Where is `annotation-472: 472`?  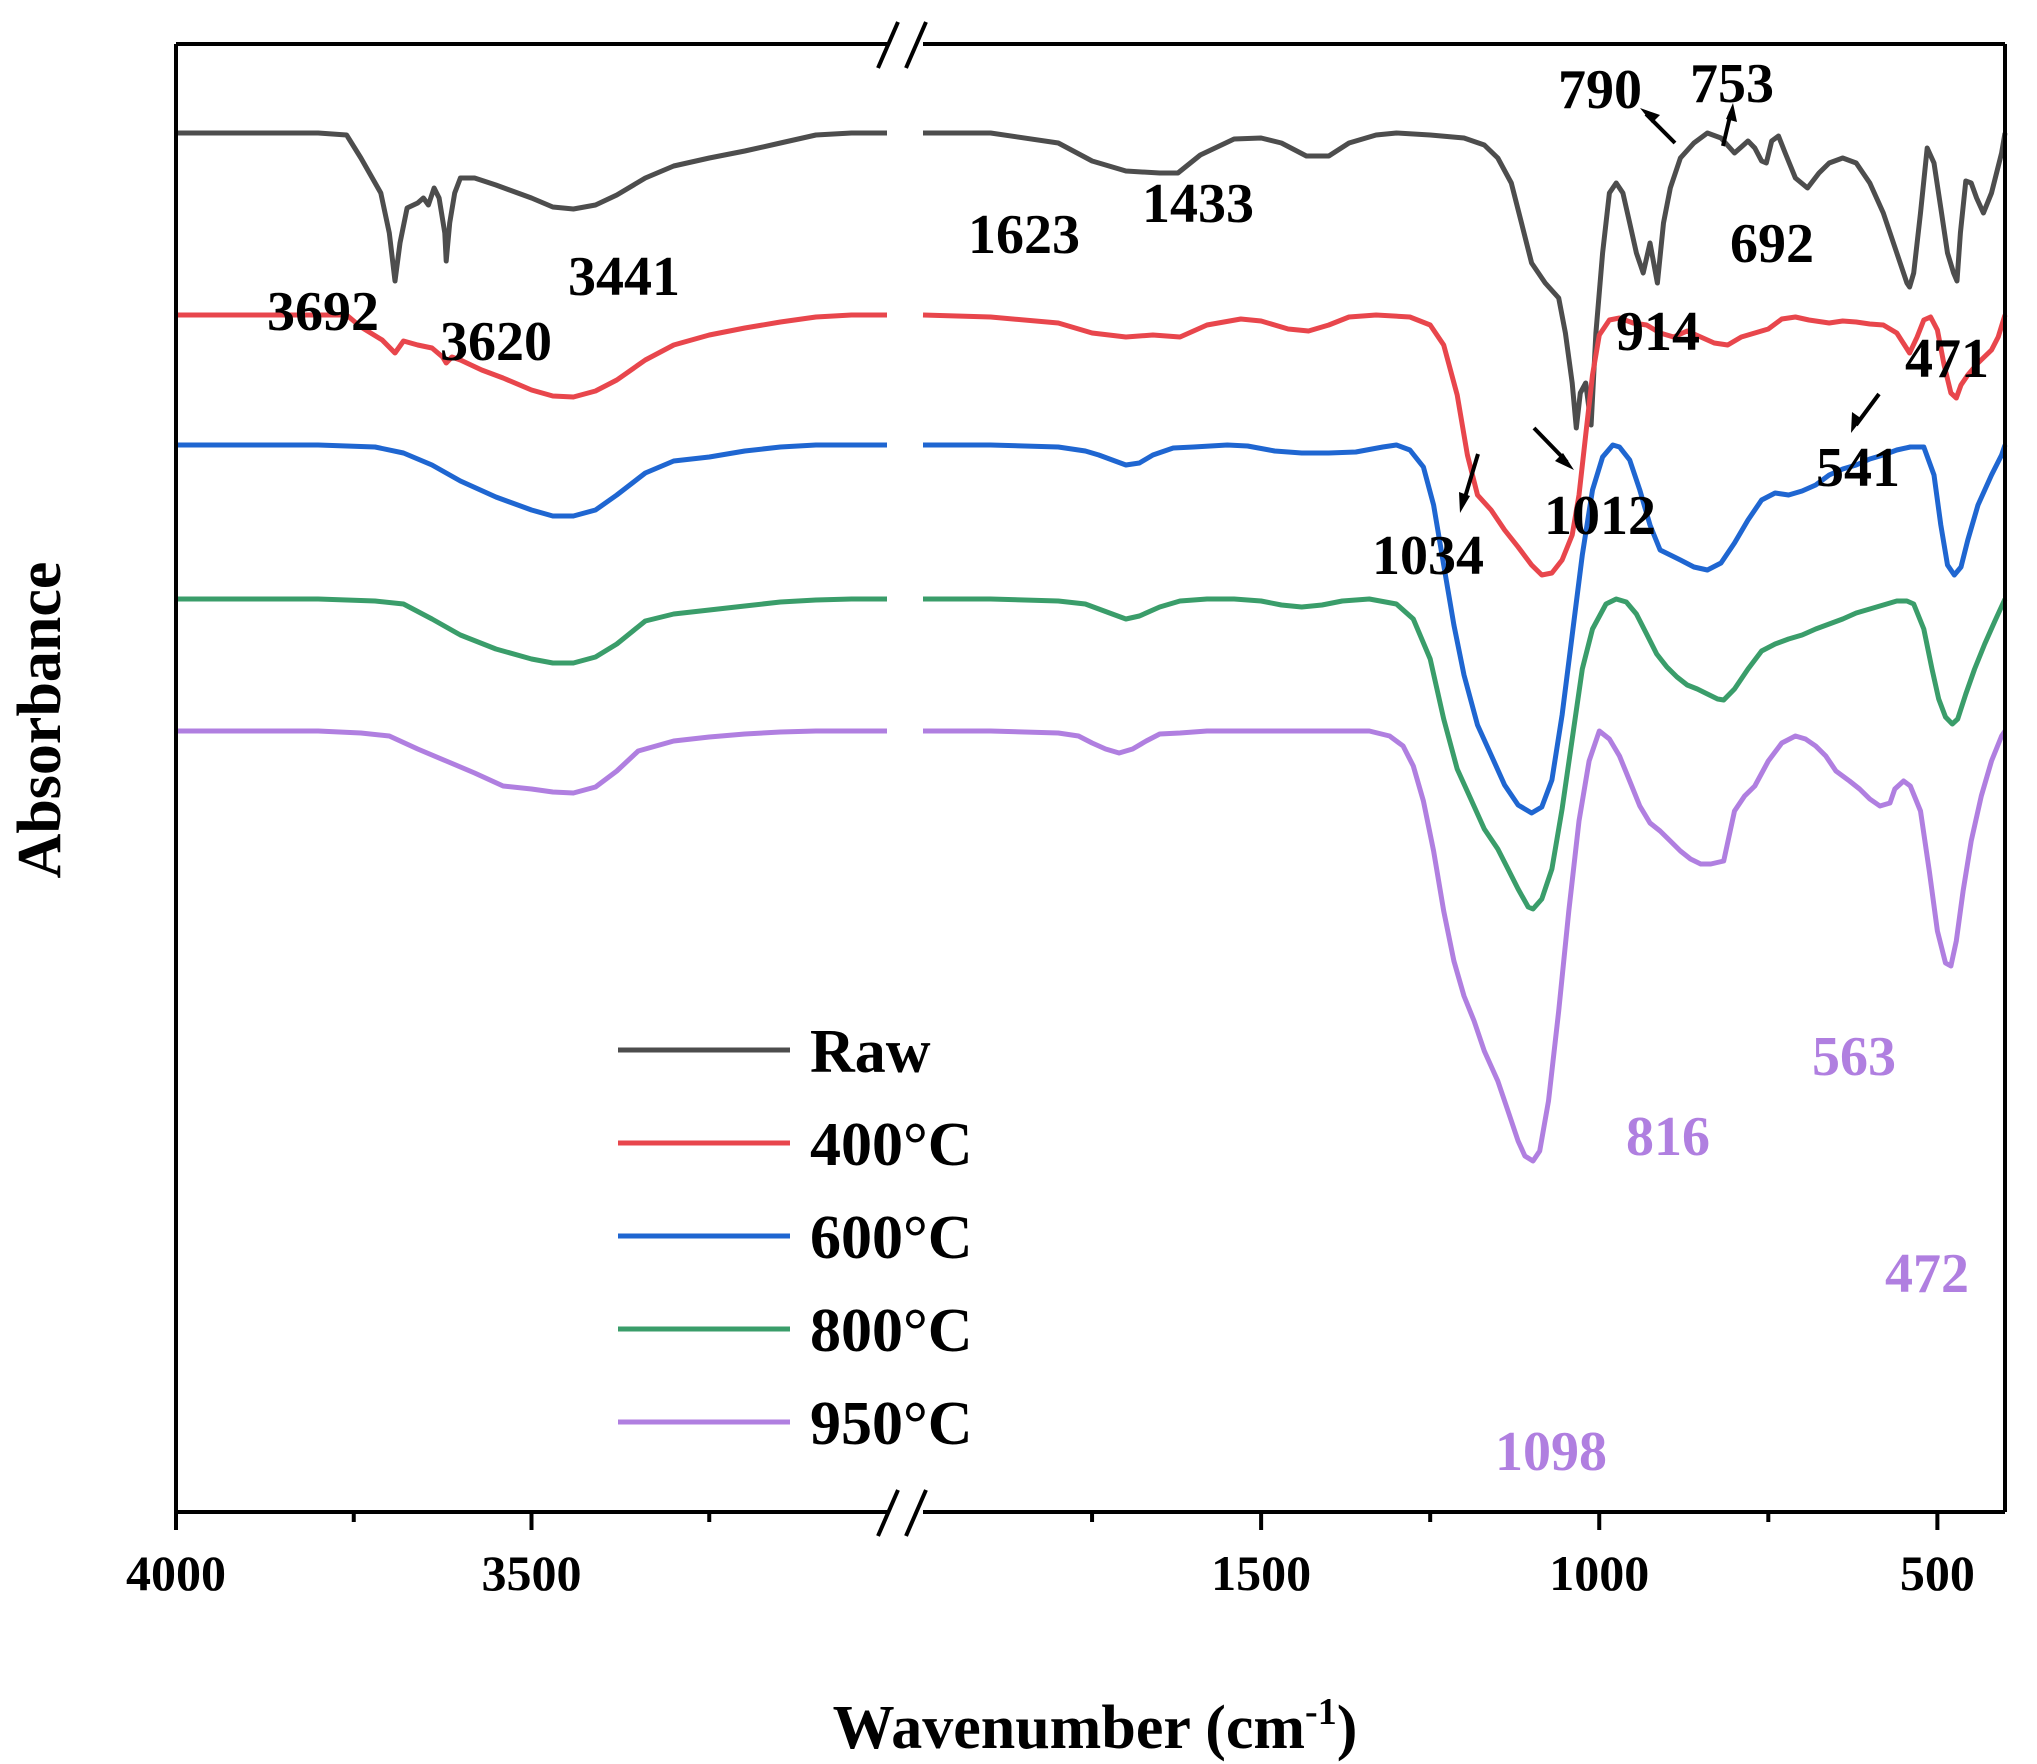
annotation-472: 472 is located at coordinates (1927, 1274).